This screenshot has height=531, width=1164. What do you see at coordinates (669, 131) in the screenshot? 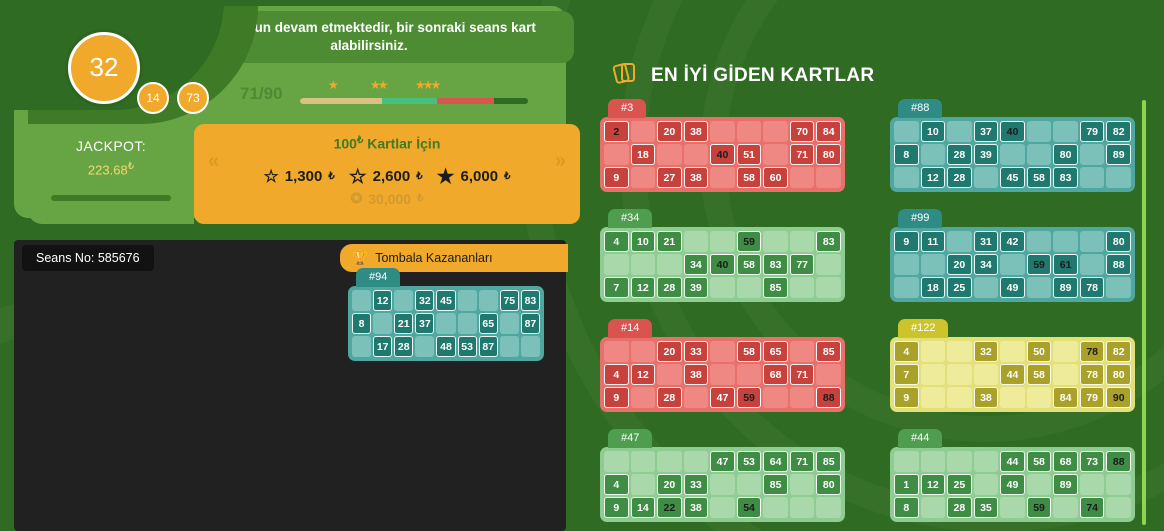
I see `bingo-cell-number: 20` at bounding box center [669, 131].